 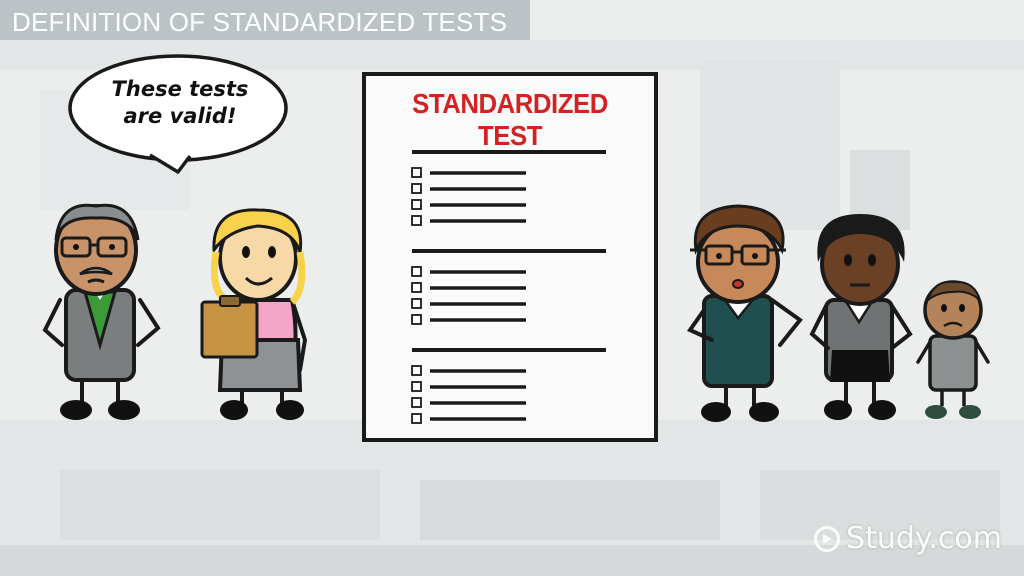 What do you see at coordinates (861, 317) in the screenshot?
I see `parent-woman-figure` at bounding box center [861, 317].